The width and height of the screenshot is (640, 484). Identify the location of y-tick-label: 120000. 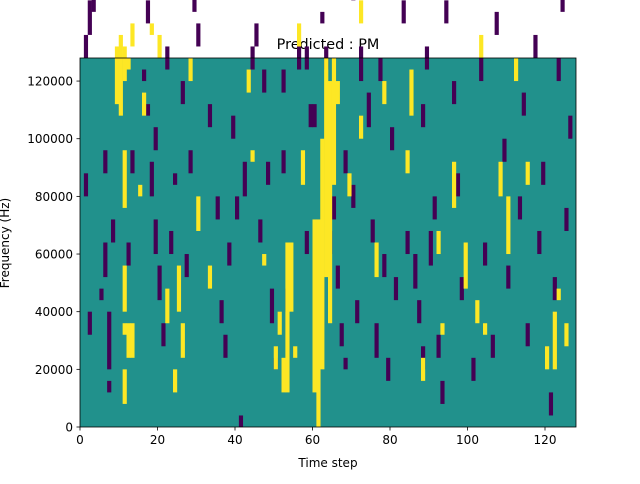
(50, 82).